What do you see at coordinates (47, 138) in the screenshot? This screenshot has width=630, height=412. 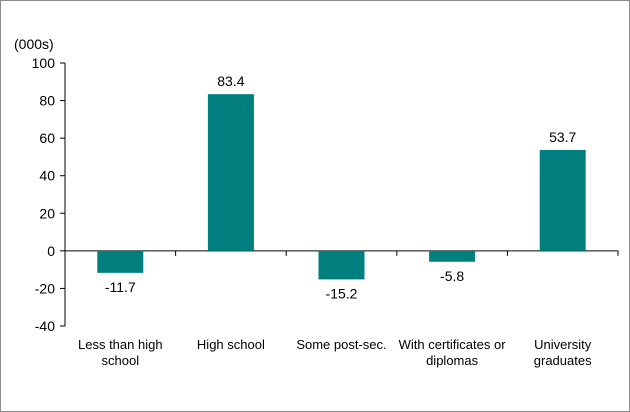 I see `y-tick-label: 60` at bounding box center [47, 138].